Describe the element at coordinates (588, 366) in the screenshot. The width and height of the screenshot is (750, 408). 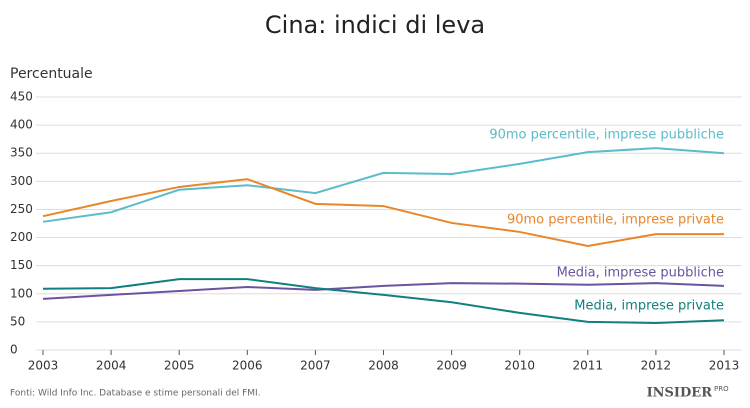
I see `x-tick-label: 2011` at that location.